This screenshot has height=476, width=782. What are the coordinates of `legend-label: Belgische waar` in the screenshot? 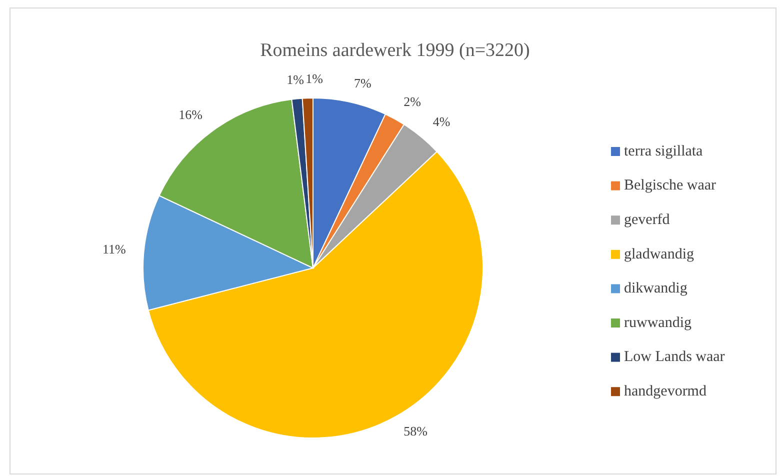 It's located at (670, 186).